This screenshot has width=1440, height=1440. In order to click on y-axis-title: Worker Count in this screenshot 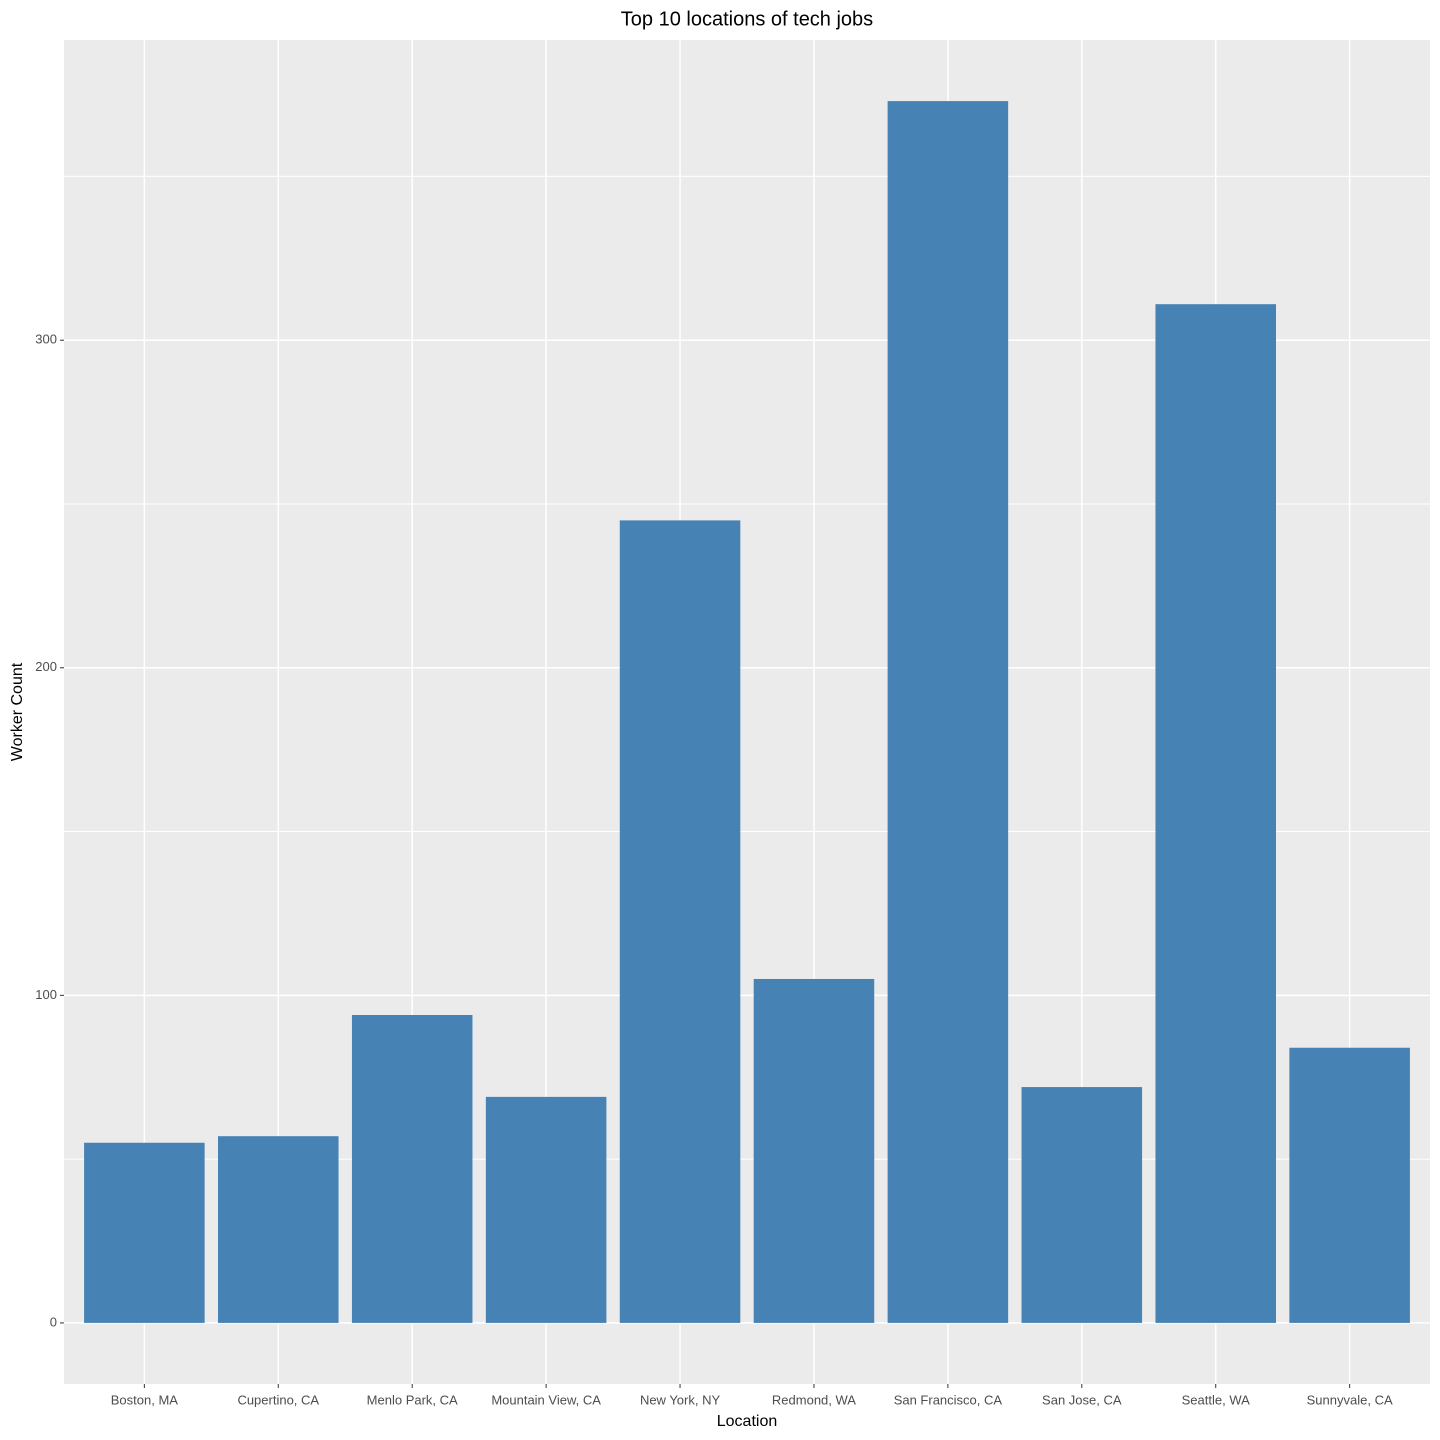, I will do `click(17, 711)`.